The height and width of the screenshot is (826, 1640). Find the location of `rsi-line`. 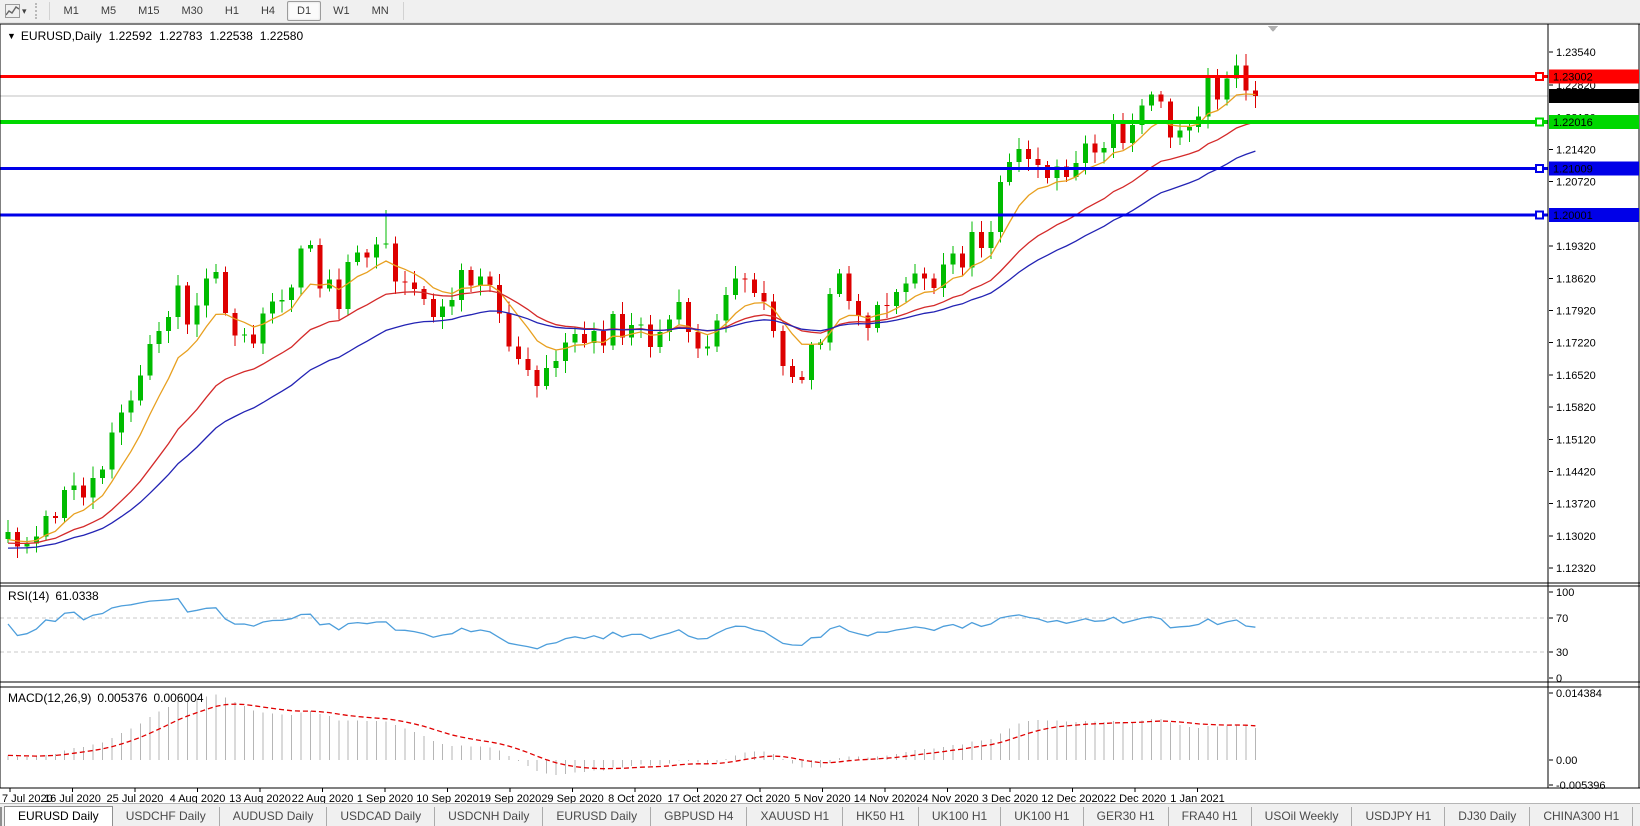

rsi-line is located at coordinates (631, 623).